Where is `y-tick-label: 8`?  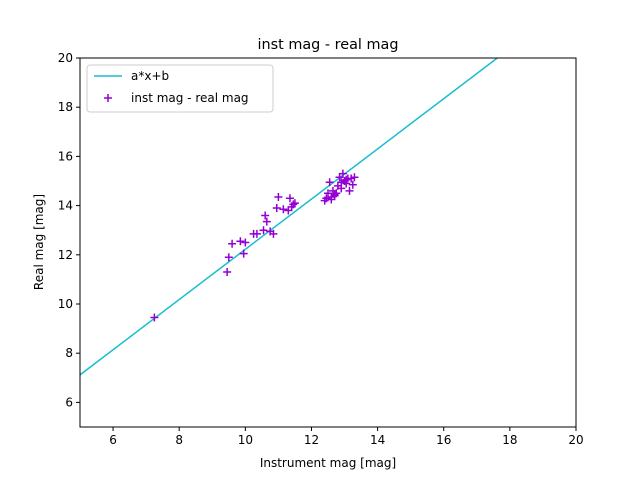
y-tick-label: 8 is located at coordinates (69, 353).